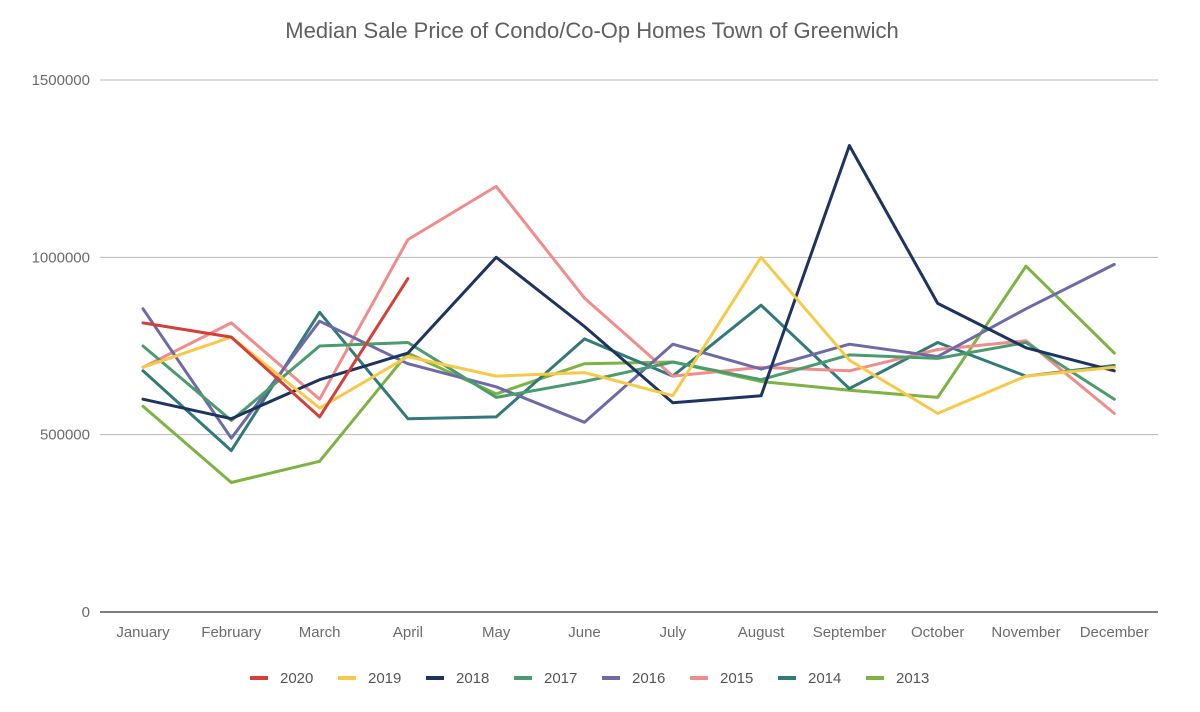  Describe the element at coordinates (672, 632) in the screenshot. I see `x-tick-label-july: July` at that location.